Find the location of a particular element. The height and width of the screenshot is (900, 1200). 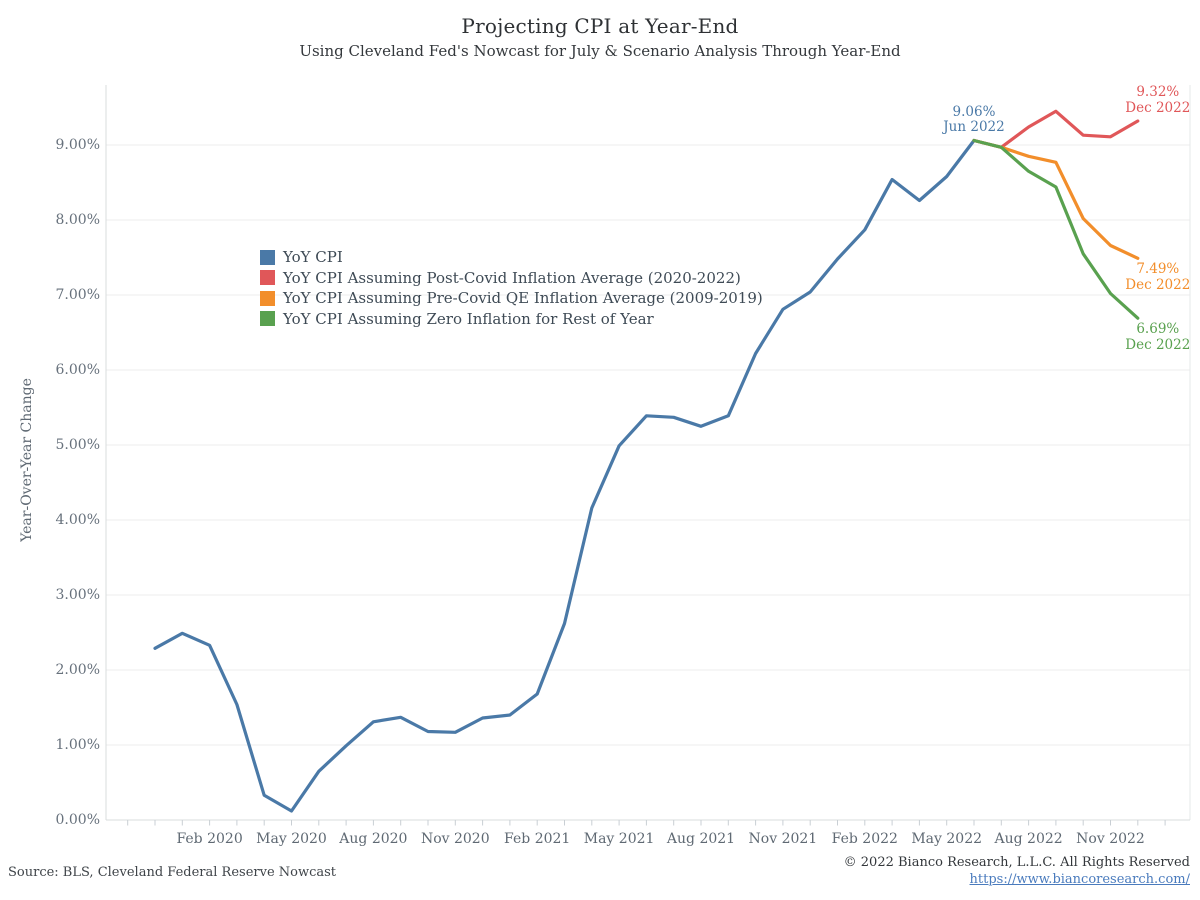

x-tick-label: Nov 2022 is located at coordinates (1110, 839).